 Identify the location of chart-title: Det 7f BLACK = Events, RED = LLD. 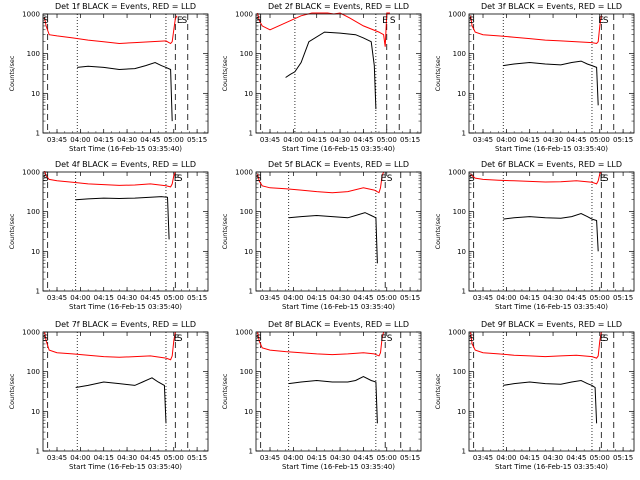
(125, 324).